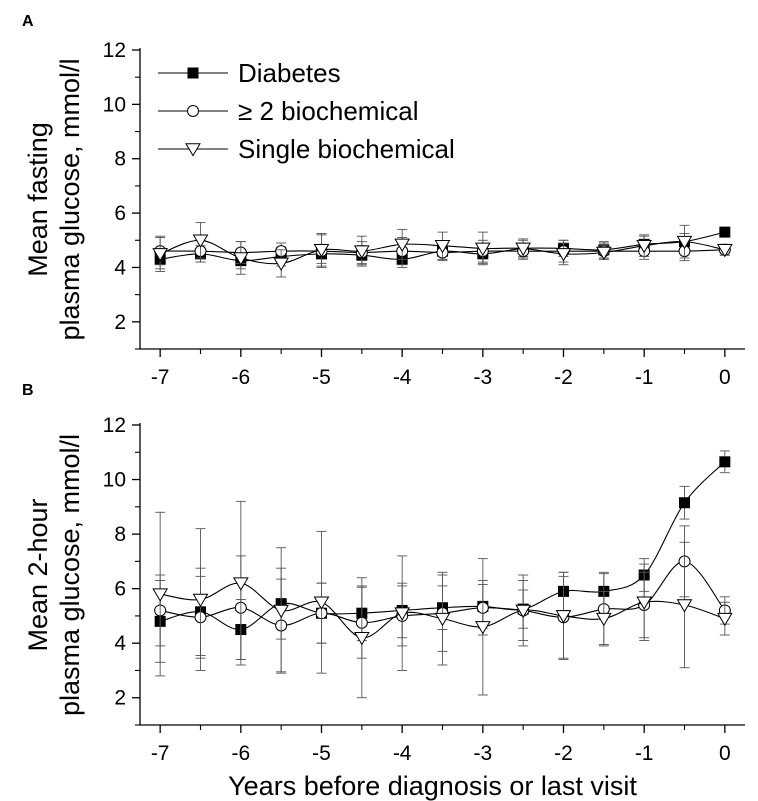 The height and width of the screenshot is (801, 758). I want to click on panel-label-a: A, so click(28, 21).